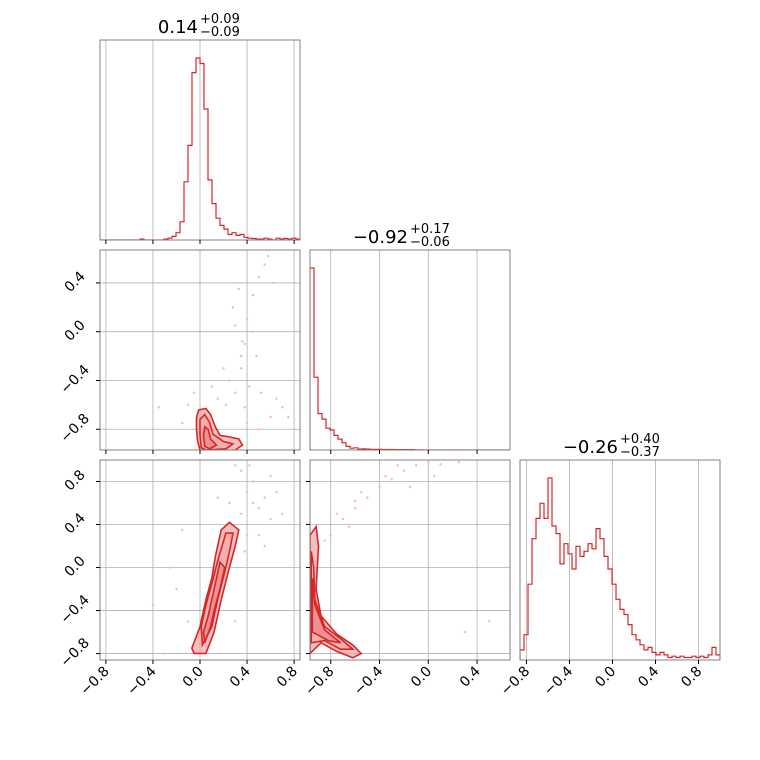 This screenshot has width=760, height=760. I want to click on title-median: −0.92, so click(380, 237).